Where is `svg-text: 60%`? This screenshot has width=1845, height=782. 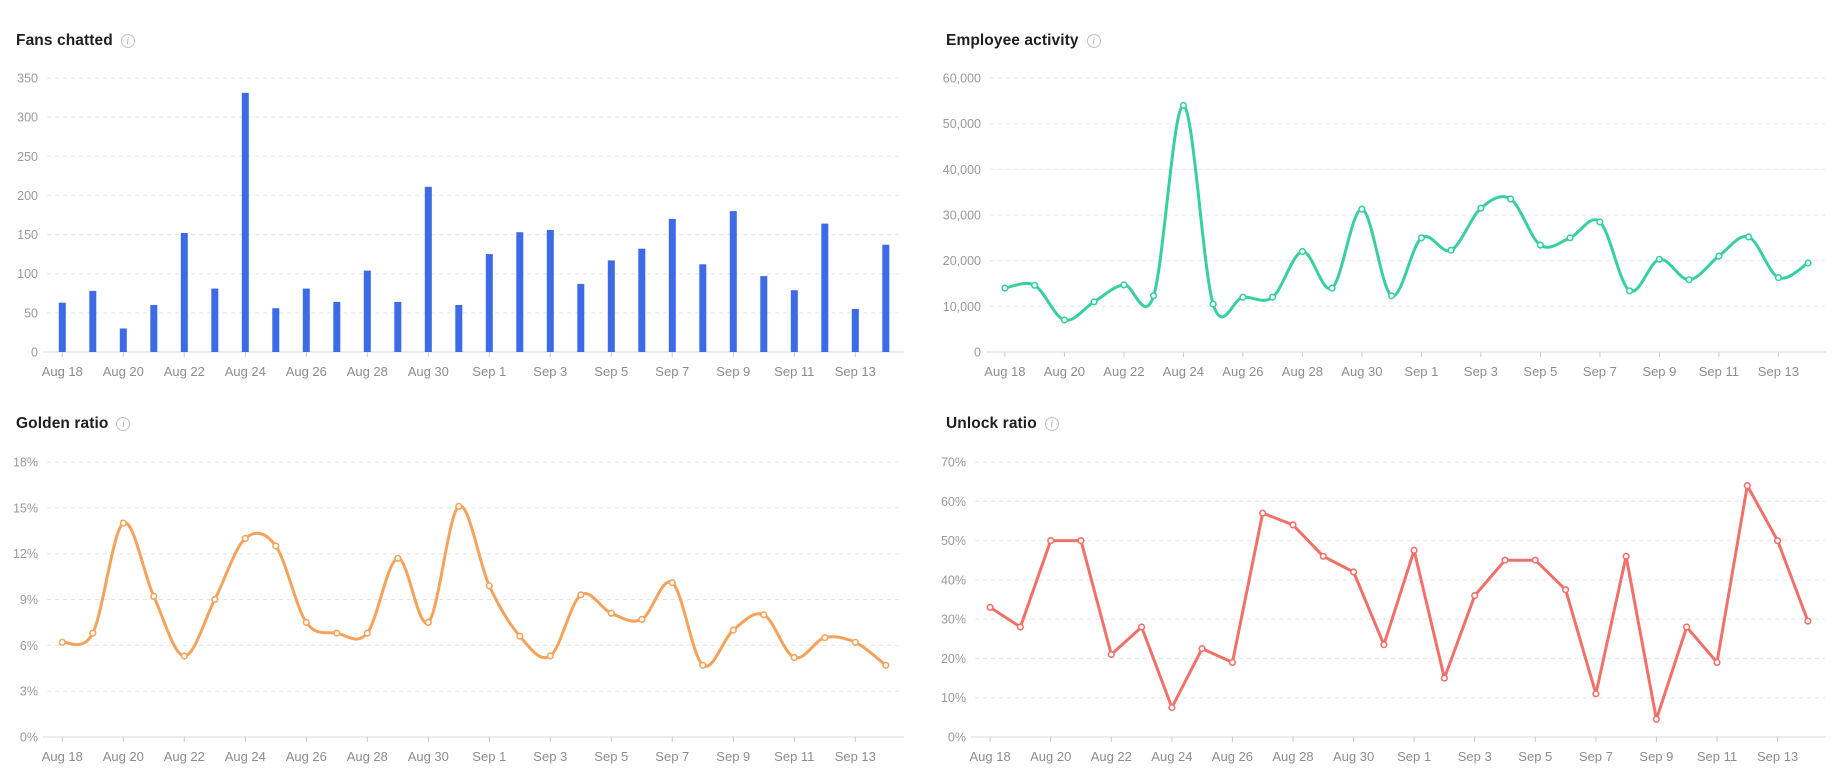 svg-text: 60% is located at coordinates (953, 502).